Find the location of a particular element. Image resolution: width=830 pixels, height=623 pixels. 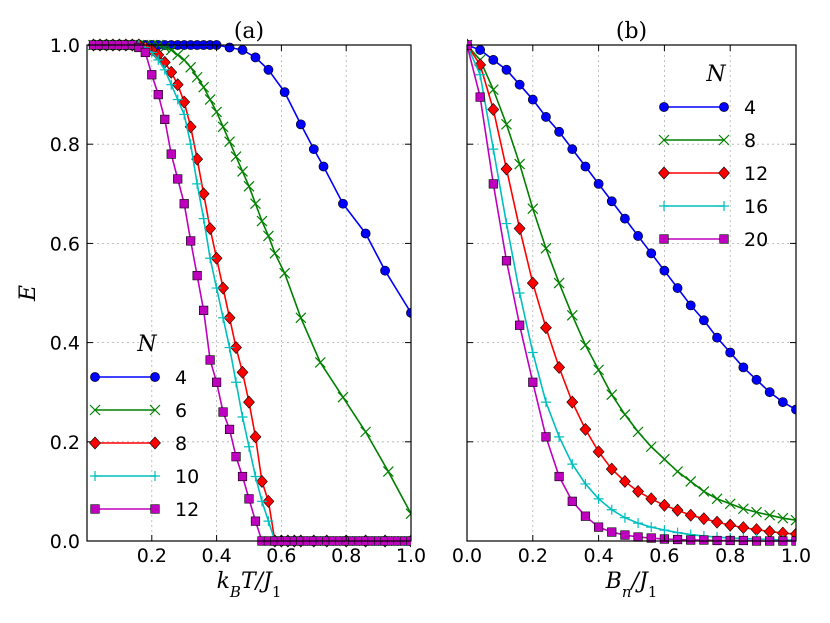

a-ytick-label-1: 0.2 is located at coordinates (65, 443).